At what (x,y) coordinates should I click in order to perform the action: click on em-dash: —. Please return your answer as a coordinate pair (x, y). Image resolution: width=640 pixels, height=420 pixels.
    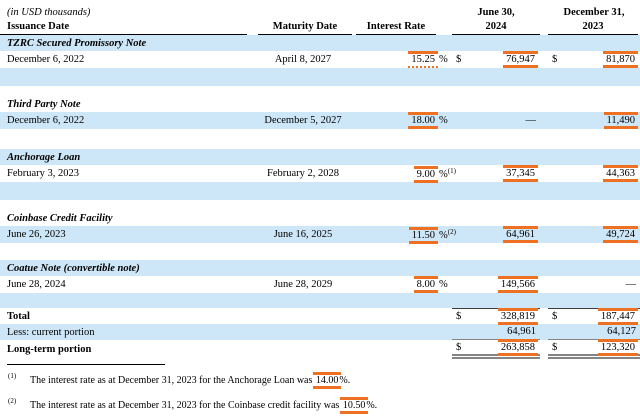
    Looking at the image, I should click on (531, 120).